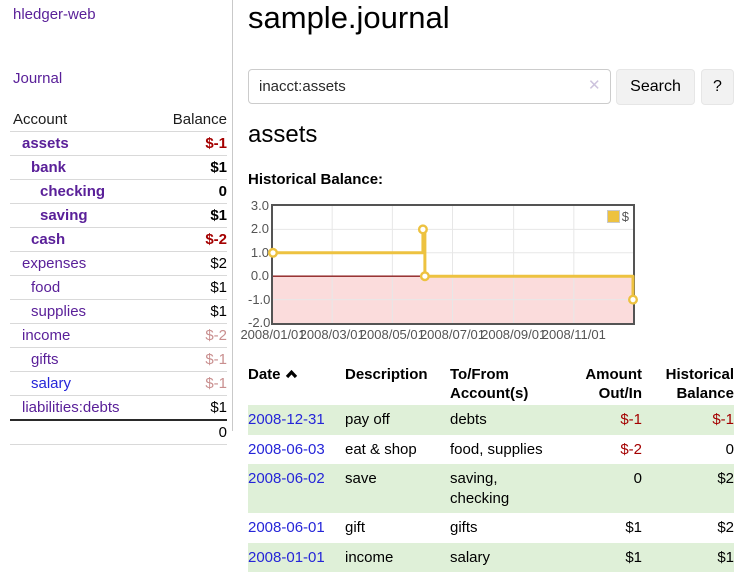 The image size is (742, 582). What do you see at coordinates (259, 322) in the screenshot?
I see `y-axis-tick-label: -2.0` at bounding box center [259, 322].